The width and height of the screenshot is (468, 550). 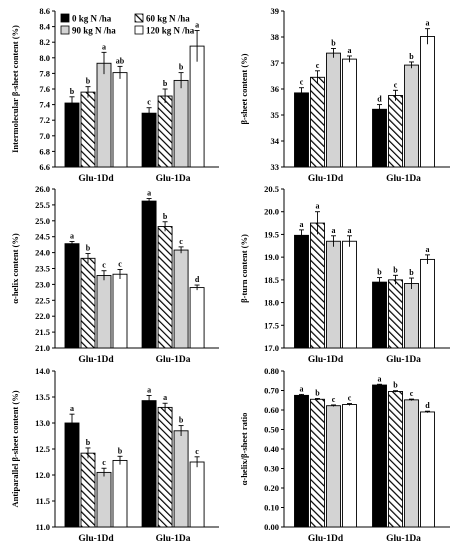 What do you see at coordinates (42, 332) in the screenshot?
I see `y-tick-label: 21.5` at bounding box center [42, 332].